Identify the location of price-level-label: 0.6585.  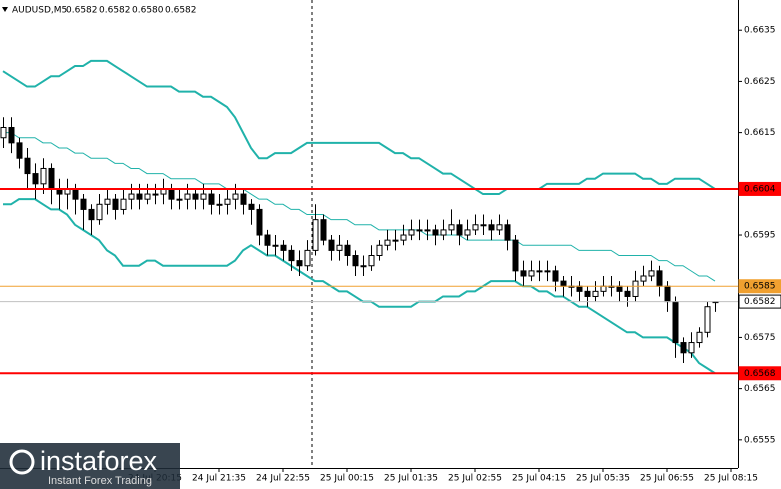
(760, 287).